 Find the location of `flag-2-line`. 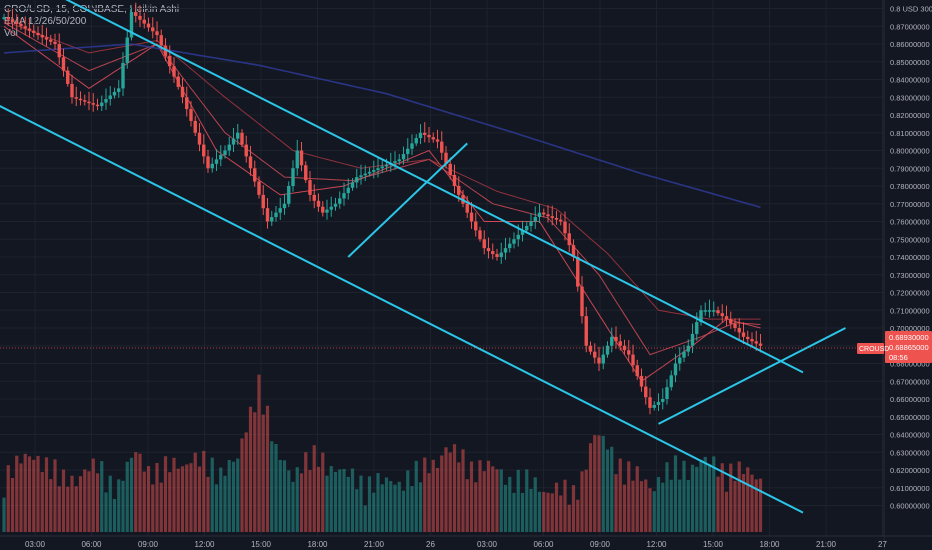

flag-2-line is located at coordinates (752, 376).